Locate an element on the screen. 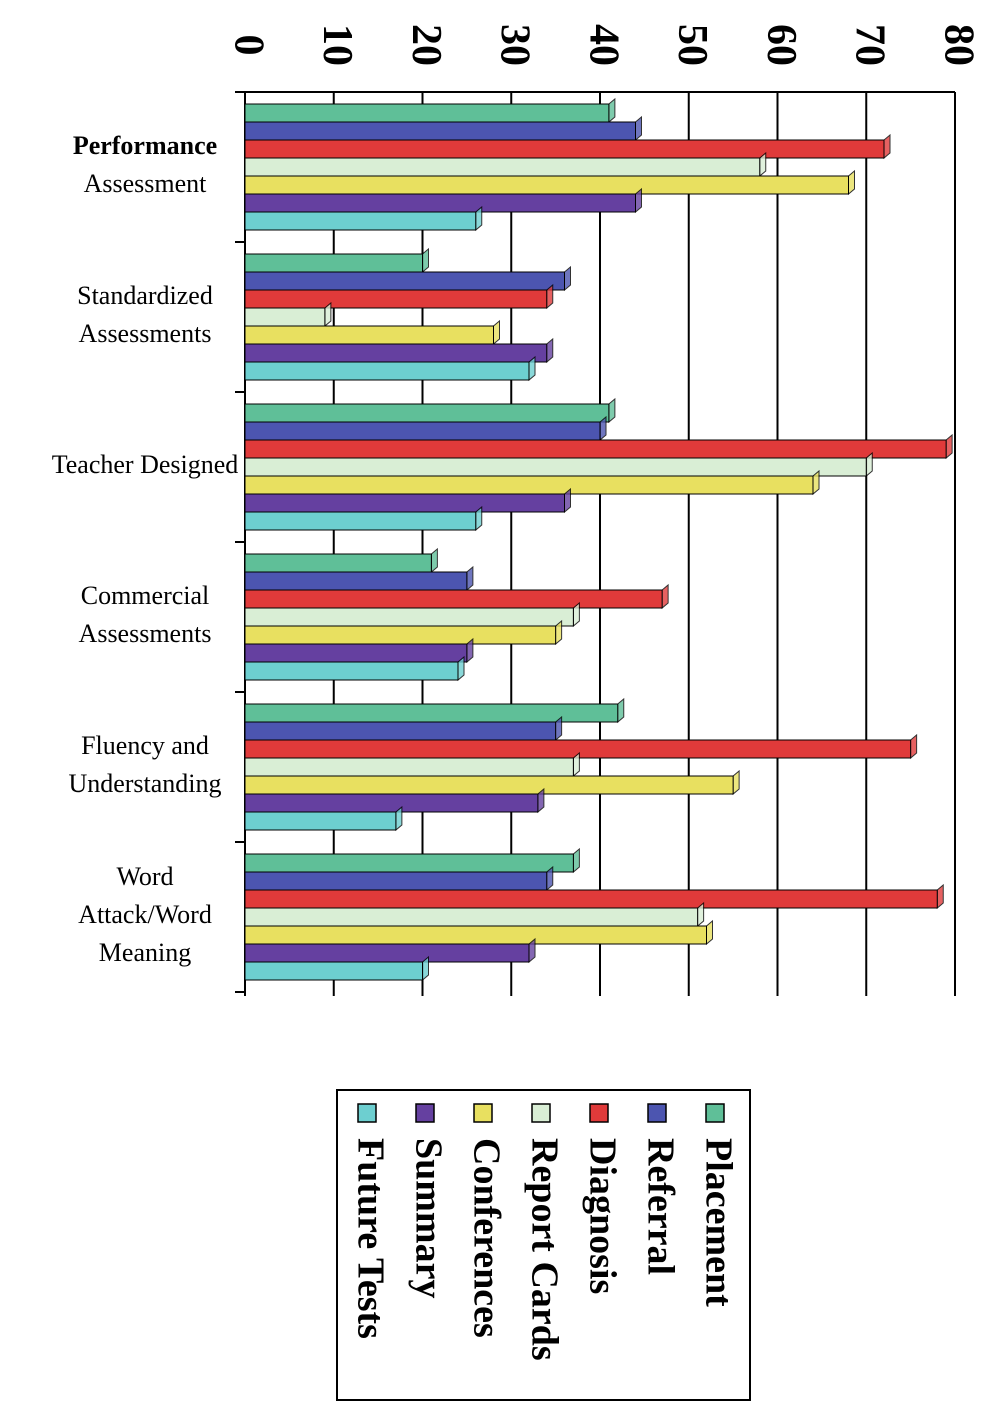 The image size is (987, 1403). y-tick-label: Commercial is located at coordinates (145, 595).